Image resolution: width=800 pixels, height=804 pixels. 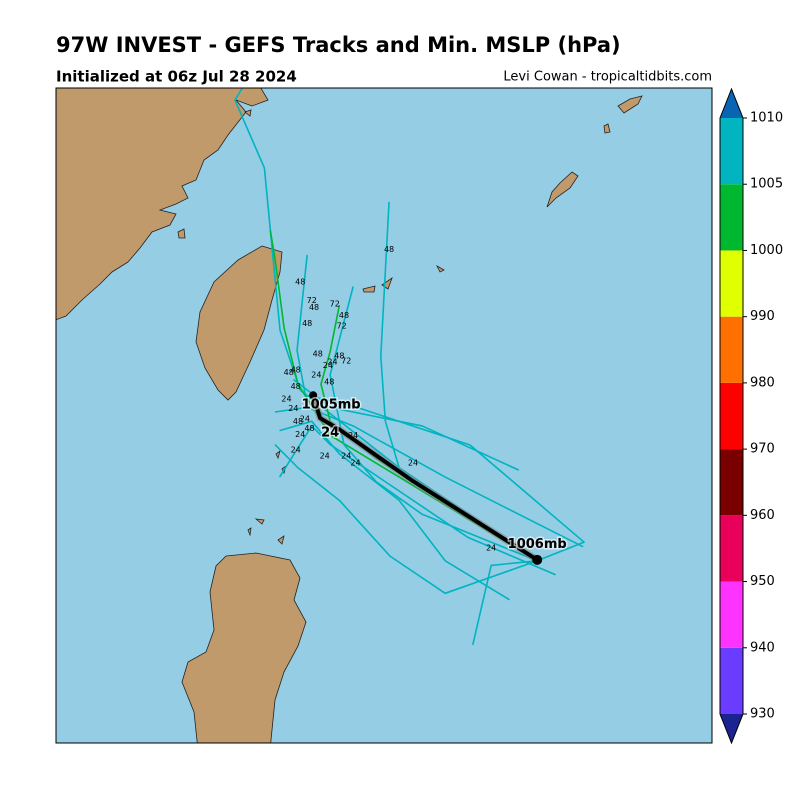 I want to click on label-halo: 1005mb, so click(x=331, y=405).